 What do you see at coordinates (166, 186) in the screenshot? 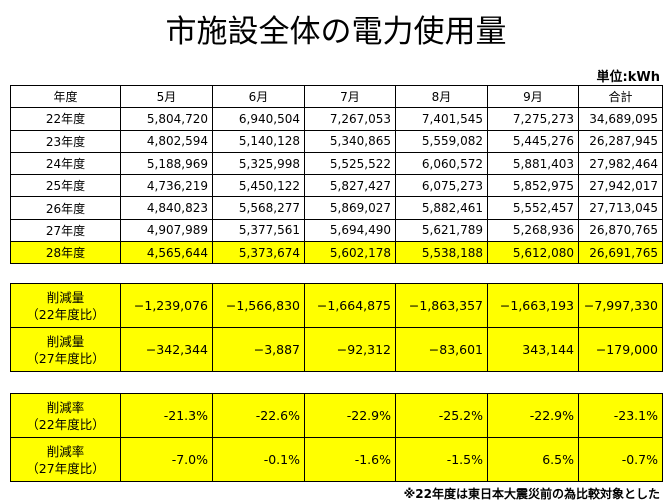
I see `value-cell: 4,736,219` at bounding box center [166, 186].